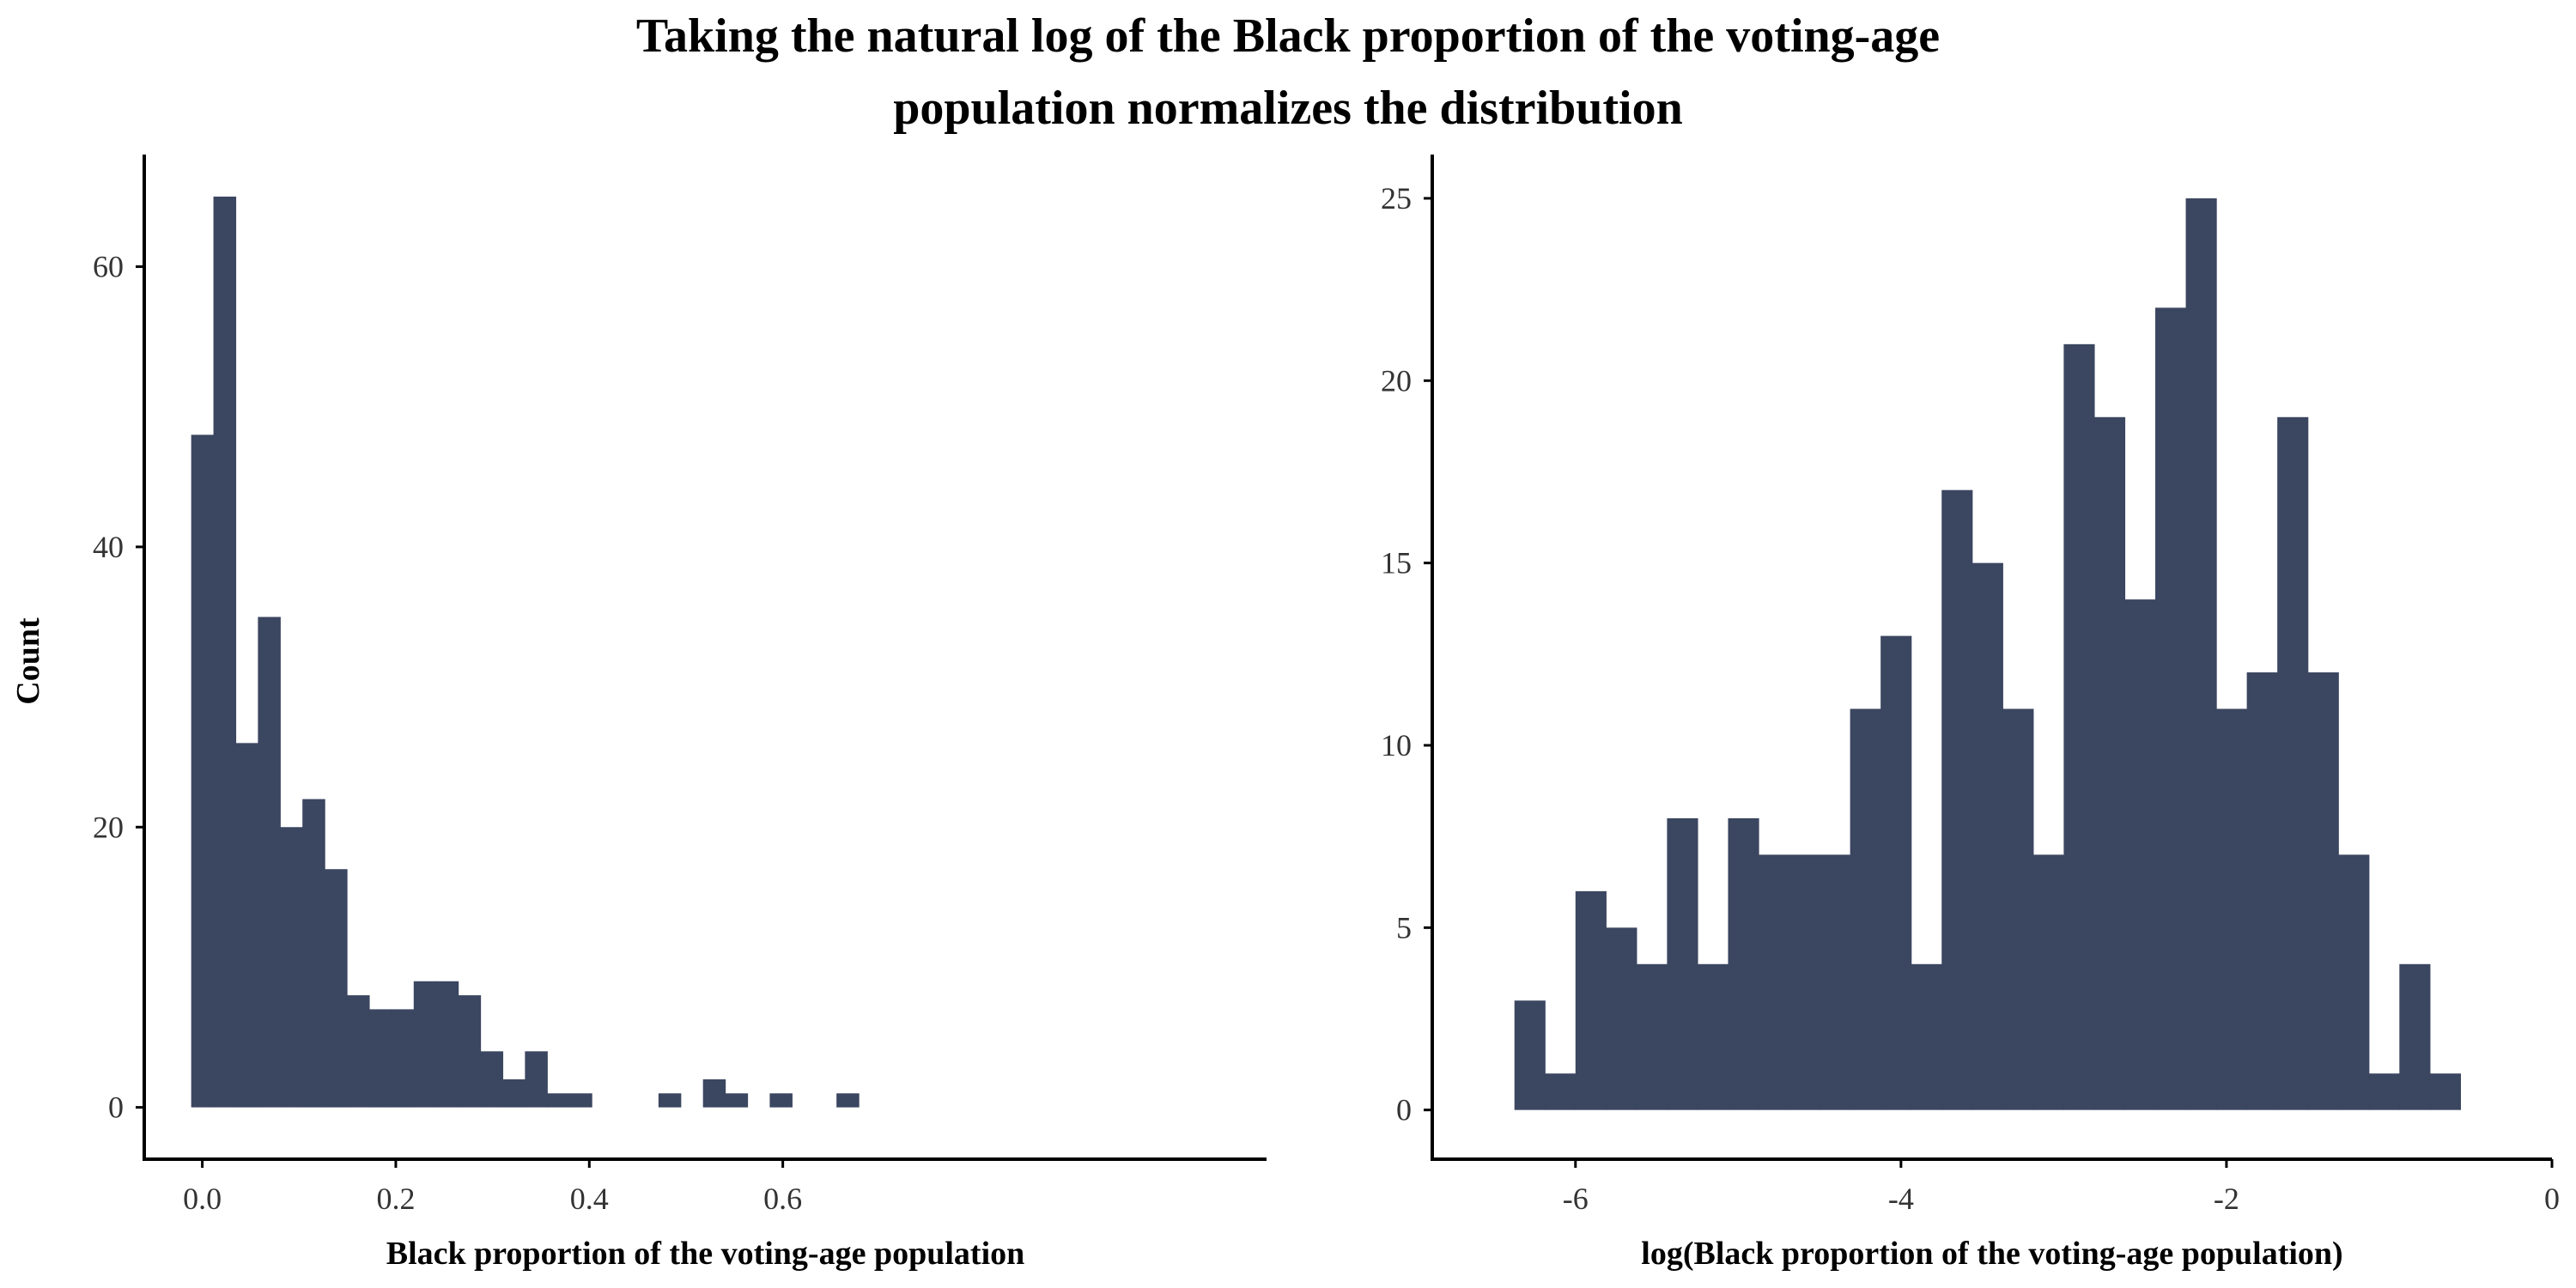 The width and height of the screenshot is (2576, 1288). I want to click on x-tick-label-log-proportion-2: -2, so click(2226, 1199).